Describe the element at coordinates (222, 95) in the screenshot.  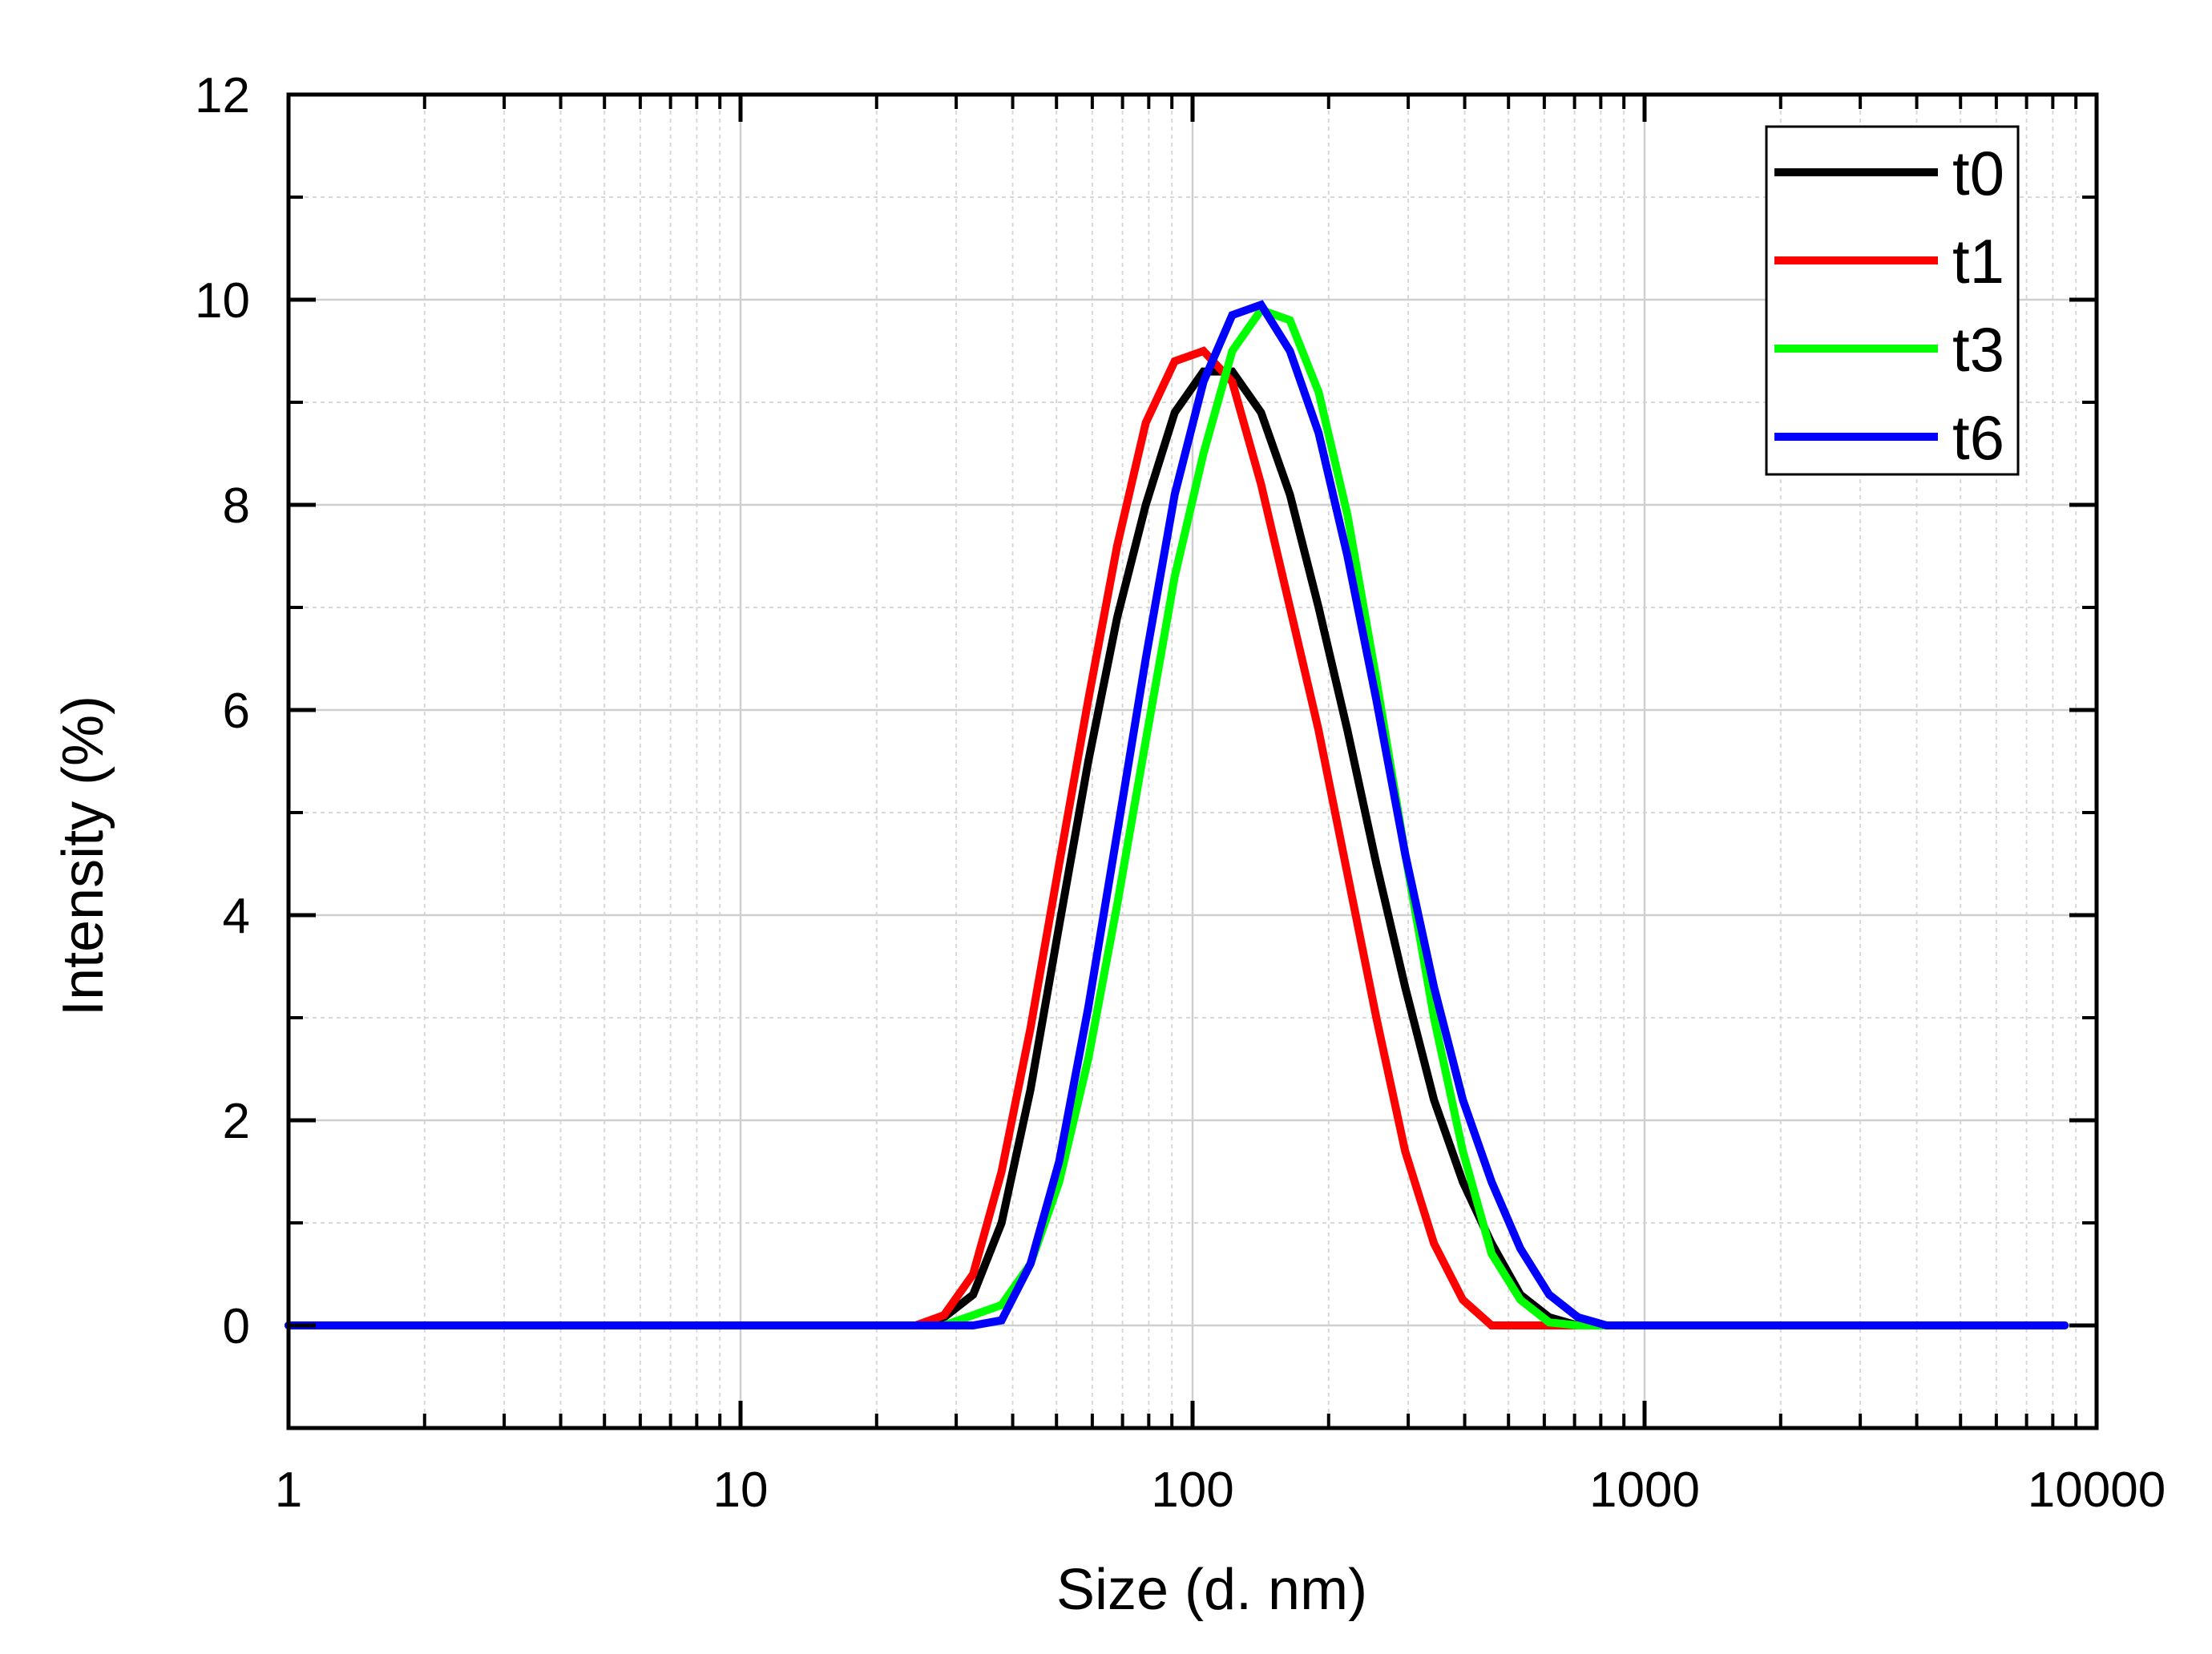
I see `y-tick-label: 12` at that location.